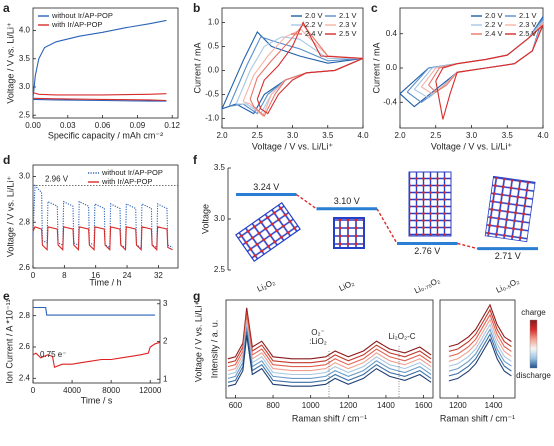  I want to click on level-label: 2.71 V, so click(508, 256).